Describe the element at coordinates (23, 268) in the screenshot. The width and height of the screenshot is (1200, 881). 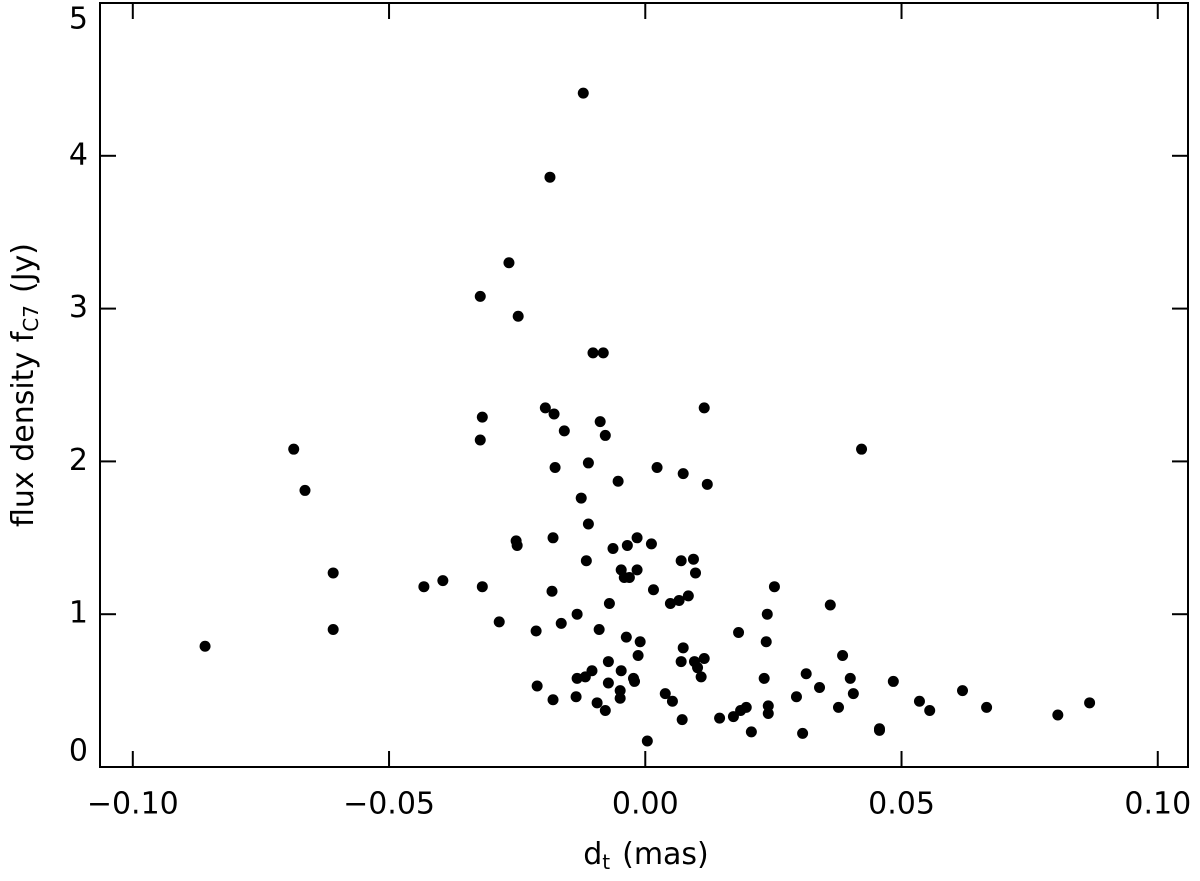
I see `y-label-unit: (Jy)` at that location.